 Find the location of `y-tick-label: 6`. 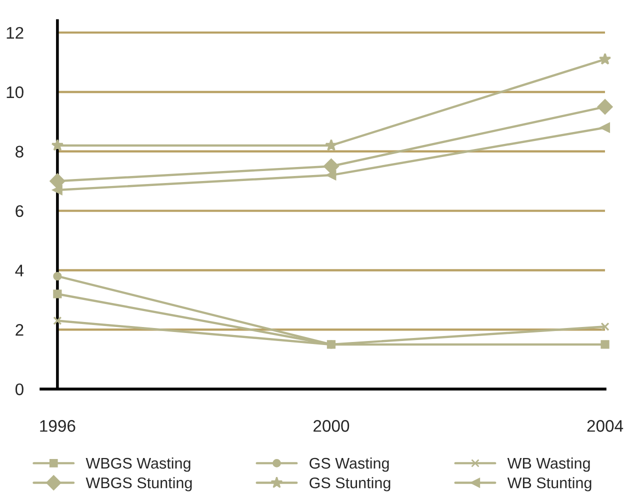

y-tick-label: 6 is located at coordinates (20, 211).